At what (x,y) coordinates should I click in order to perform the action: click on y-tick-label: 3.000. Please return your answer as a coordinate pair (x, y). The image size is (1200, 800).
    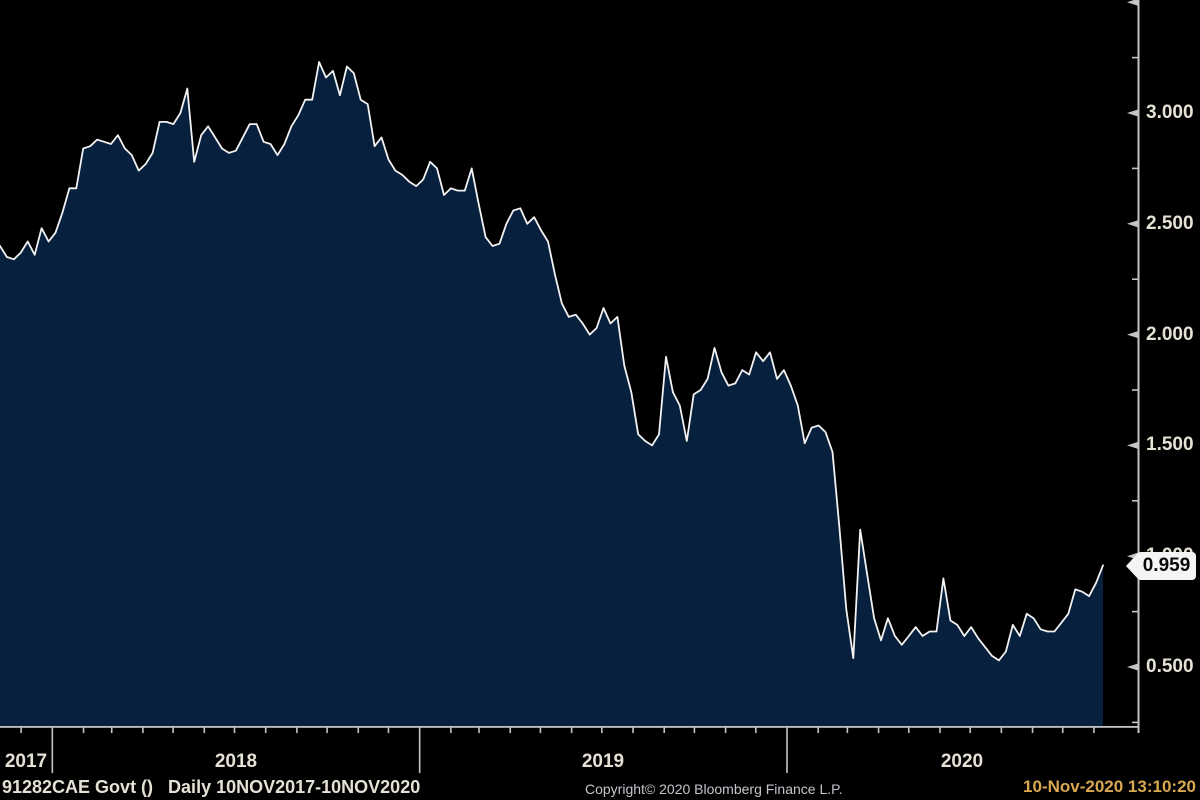
    Looking at the image, I should click on (1170, 112).